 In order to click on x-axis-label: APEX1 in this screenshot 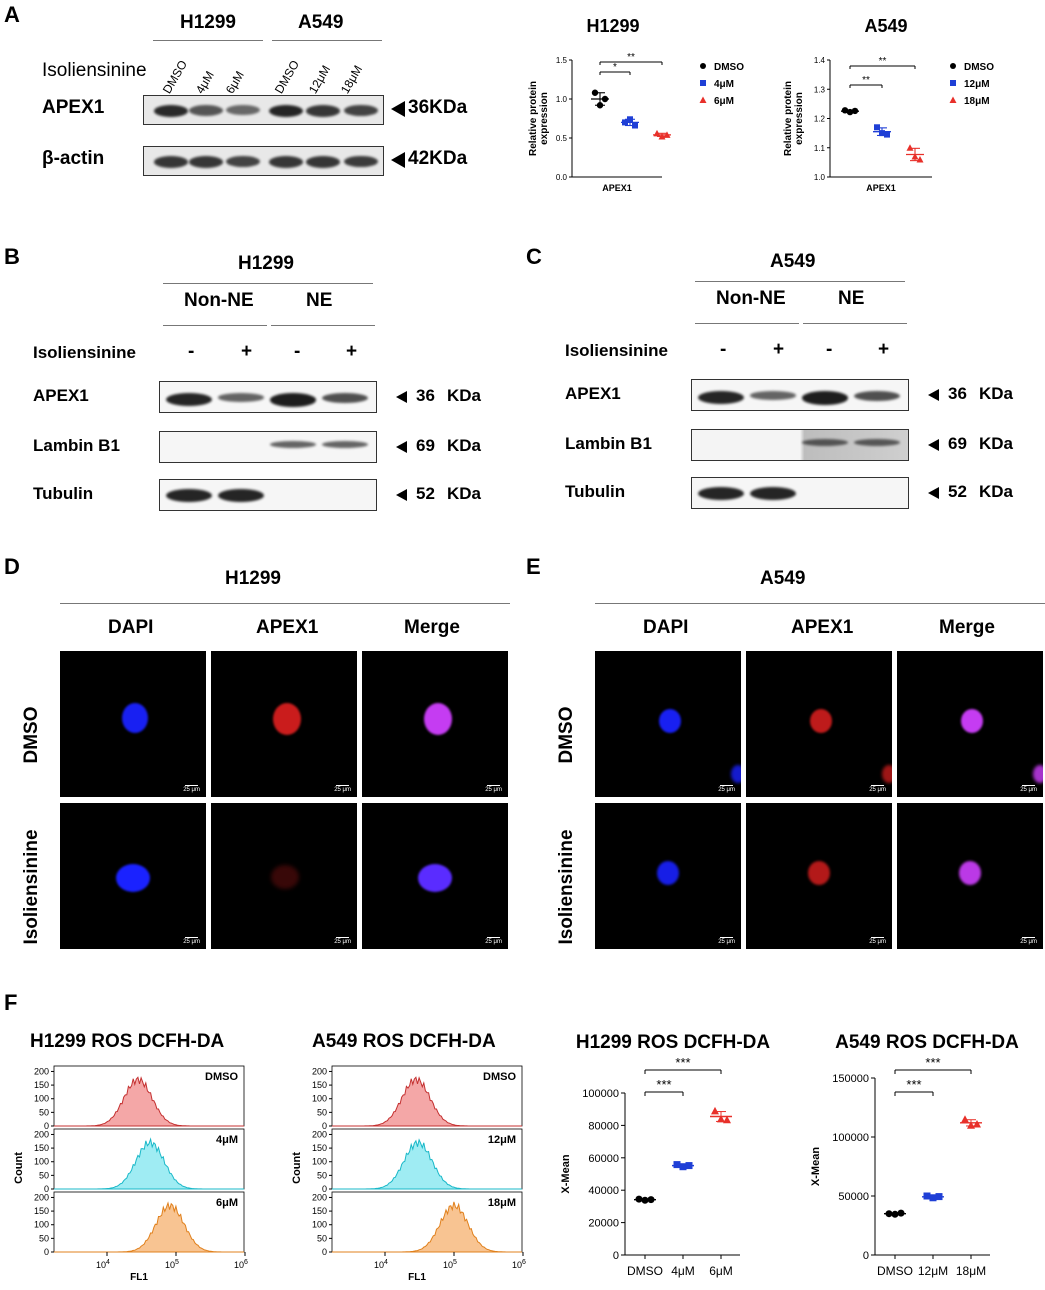, I will do `click(881, 188)`.